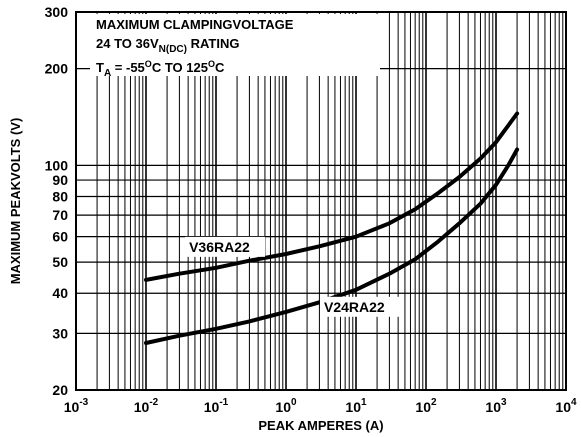  What do you see at coordinates (60, 262) in the screenshot?
I see `y-tick-label: 50` at bounding box center [60, 262].